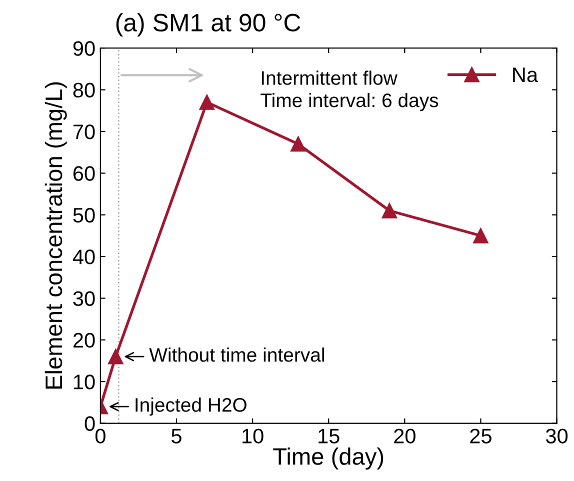 The height and width of the screenshot is (481, 574). What do you see at coordinates (55, 235) in the screenshot?
I see `y-axis-title: Element concentration (mg/L)` at bounding box center [55, 235].